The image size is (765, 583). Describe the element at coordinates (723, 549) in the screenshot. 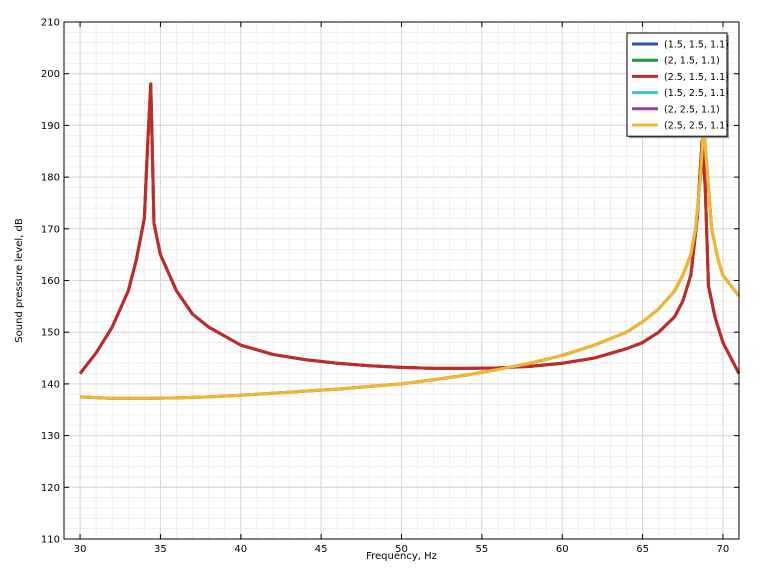

I see `x-tick-label: 70` at that location.